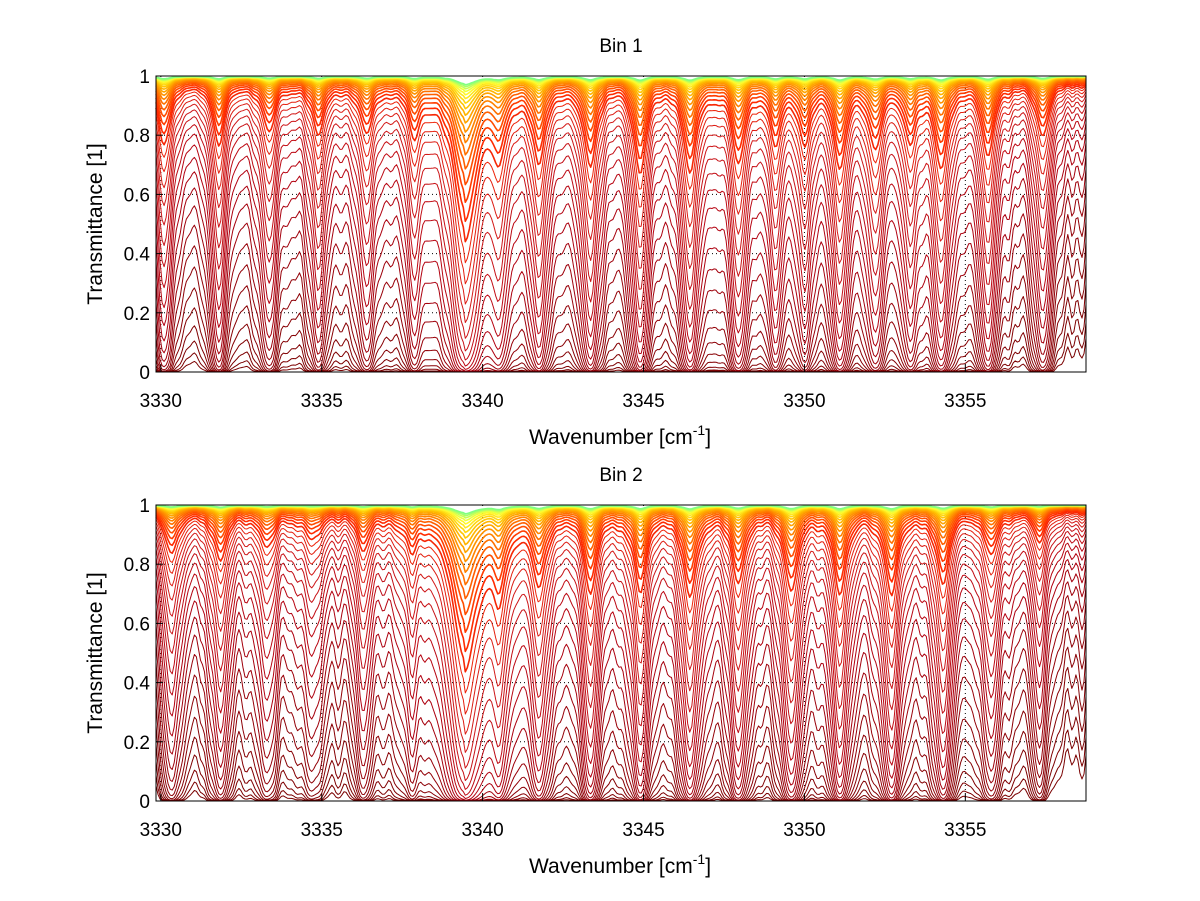 The width and height of the screenshot is (1200, 901). I want to click on x-axis-label-bin-2: Wavenumber [cm-1], so click(620, 864).